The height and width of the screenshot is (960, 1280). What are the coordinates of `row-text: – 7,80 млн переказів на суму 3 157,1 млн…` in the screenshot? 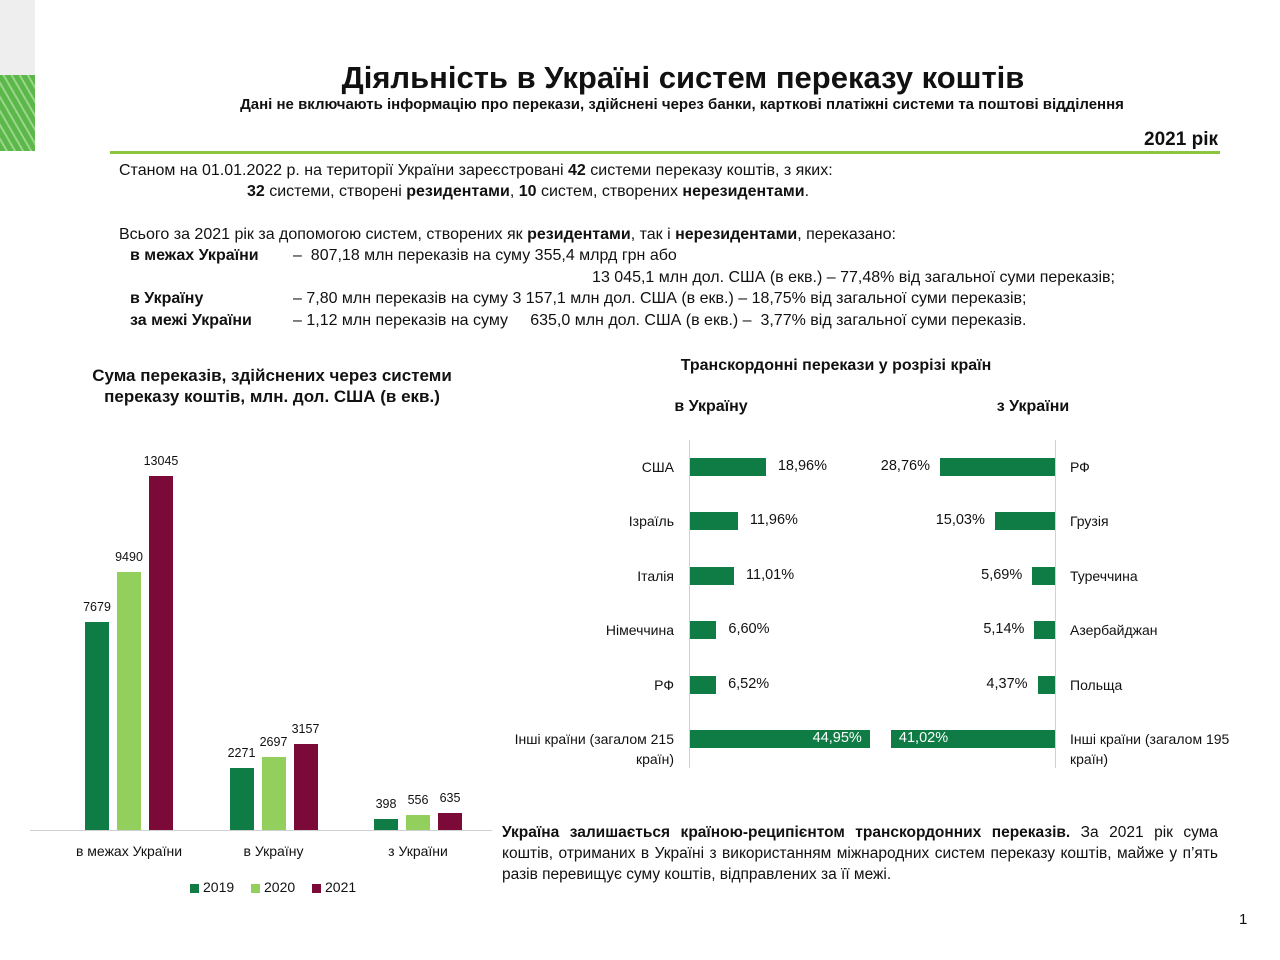 It's located at (660, 298).